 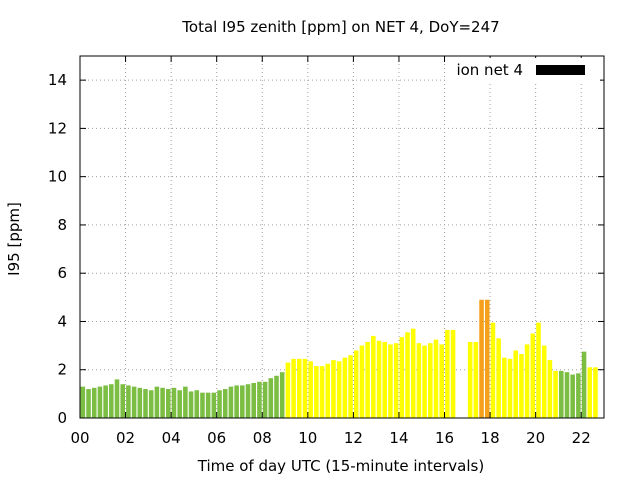 What do you see at coordinates (62, 321) in the screenshot?
I see `y-tick-label: 4` at bounding box center [62, 321].